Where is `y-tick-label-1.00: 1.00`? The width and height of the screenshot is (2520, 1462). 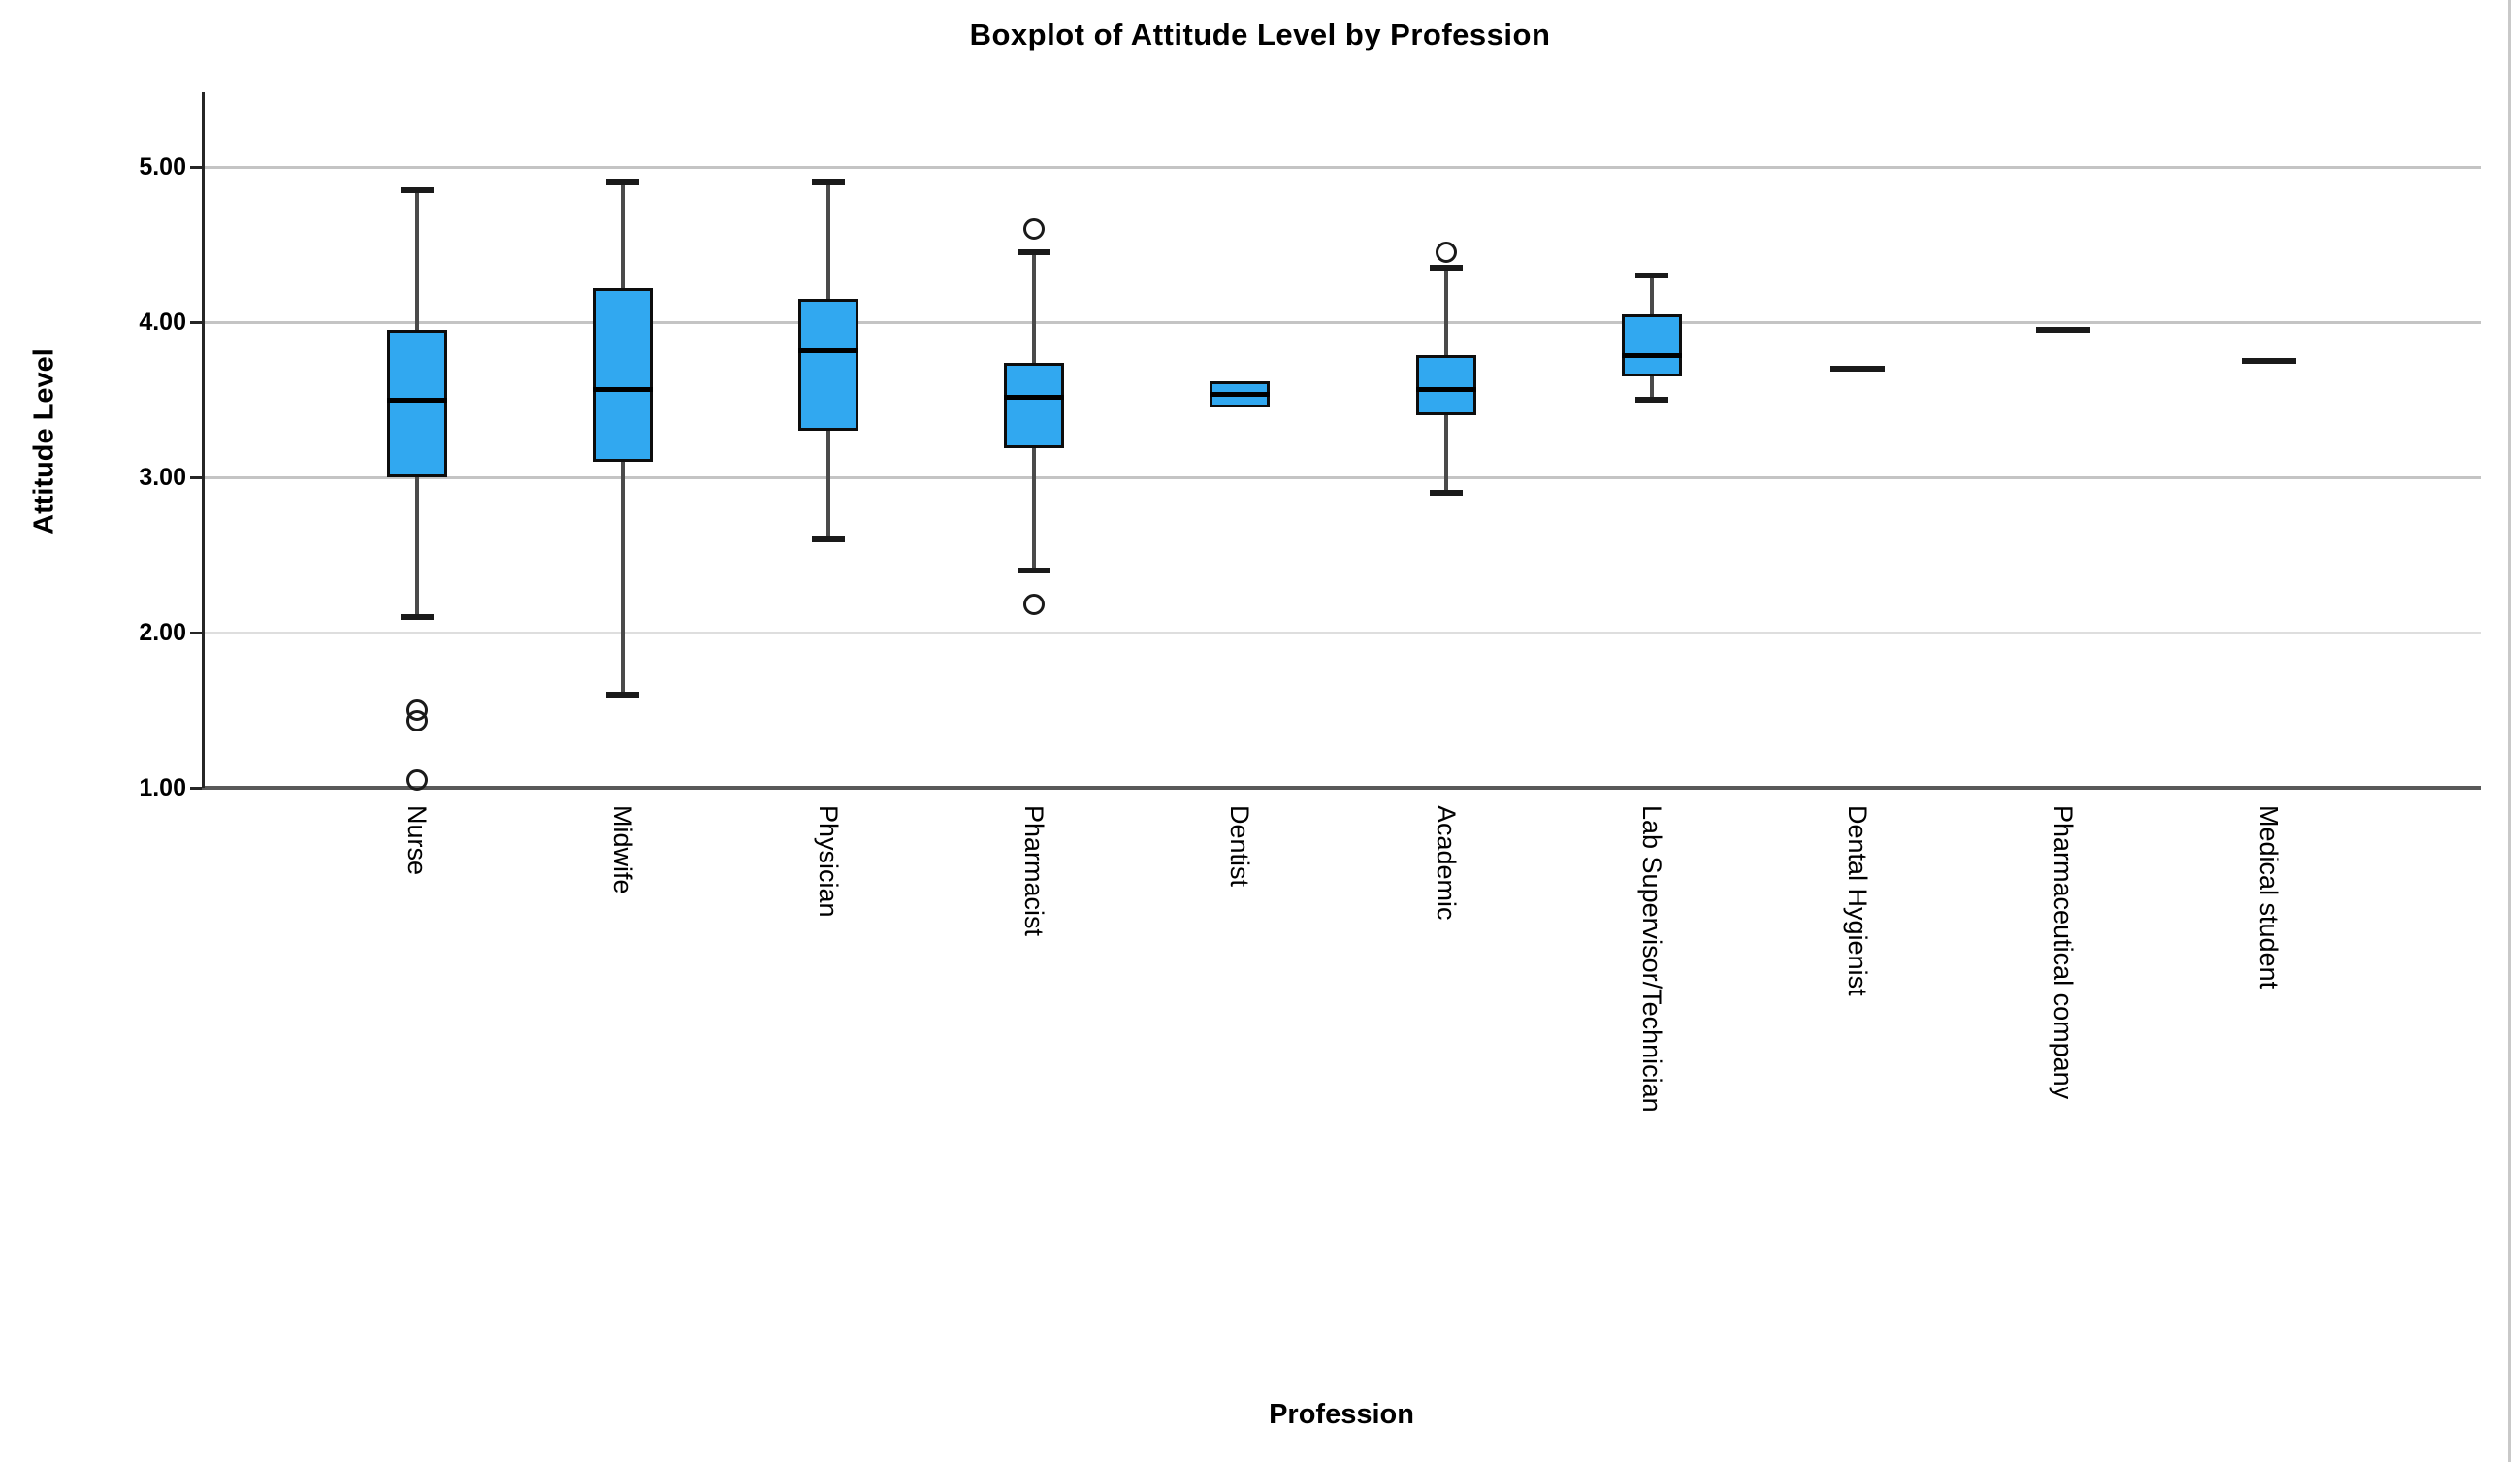
y-tick-label-1.00: 1.00 is located at coordinates (162, 787).